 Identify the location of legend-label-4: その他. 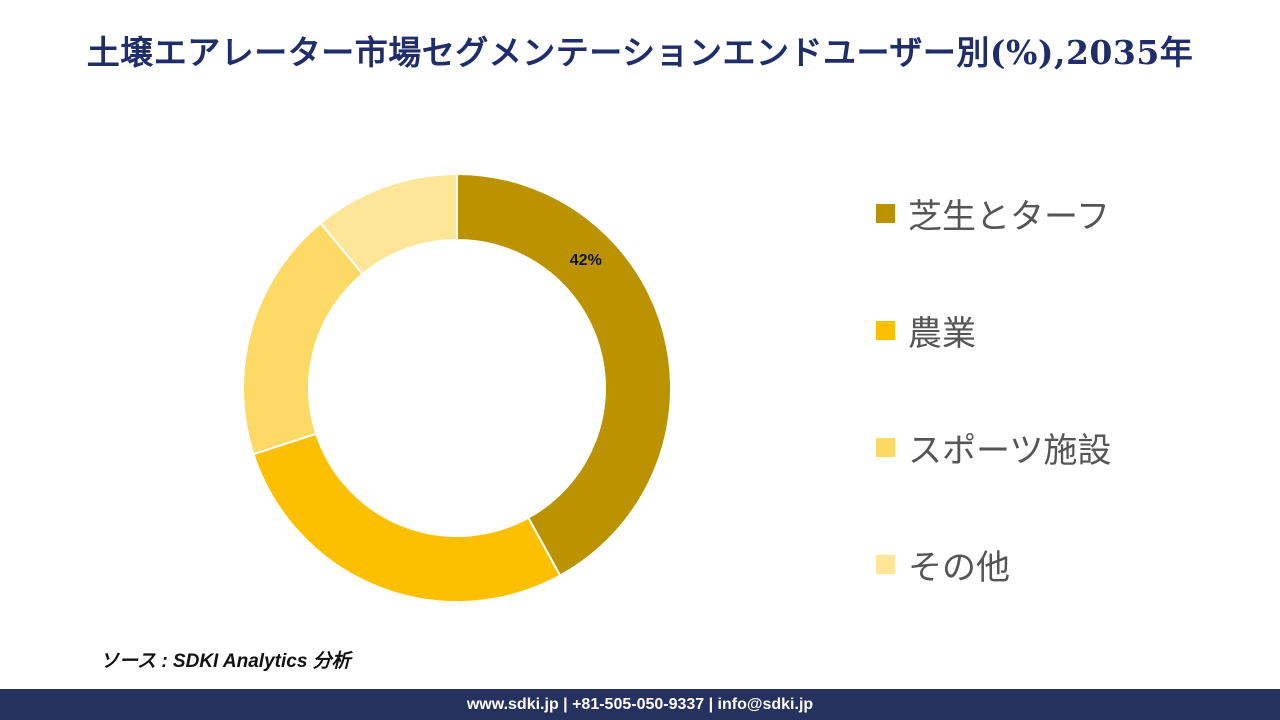
(959, 567).